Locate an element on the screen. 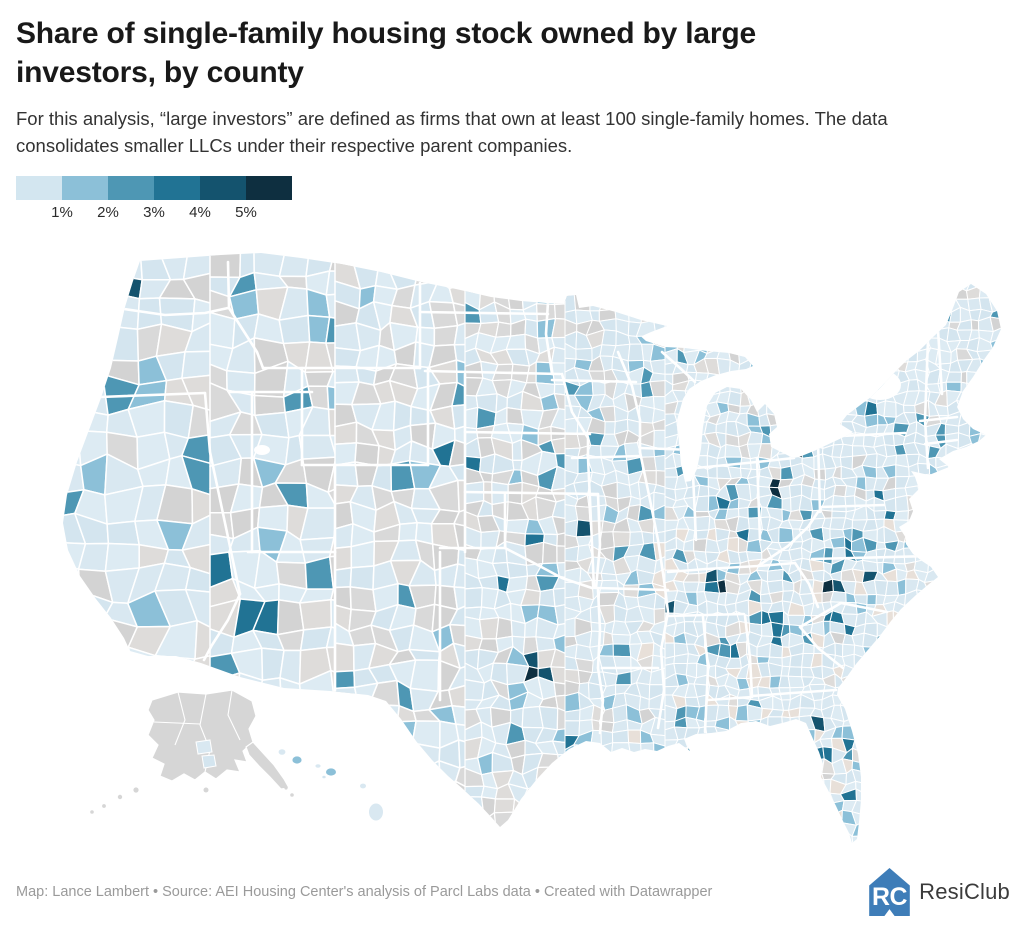 This screenshot has height=933, width=1024. legend-label: 1% is located at coordinates (62, 212).